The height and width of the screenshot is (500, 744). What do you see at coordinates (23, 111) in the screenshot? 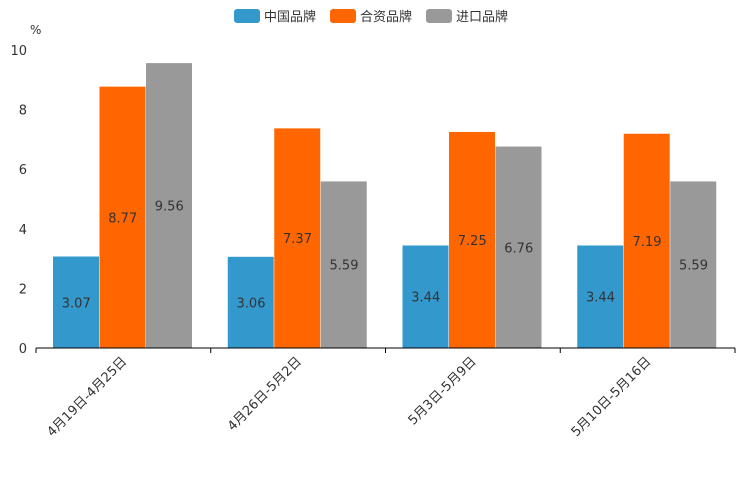
I see `y-tick-label: 8` at bounding box center [23, 111].